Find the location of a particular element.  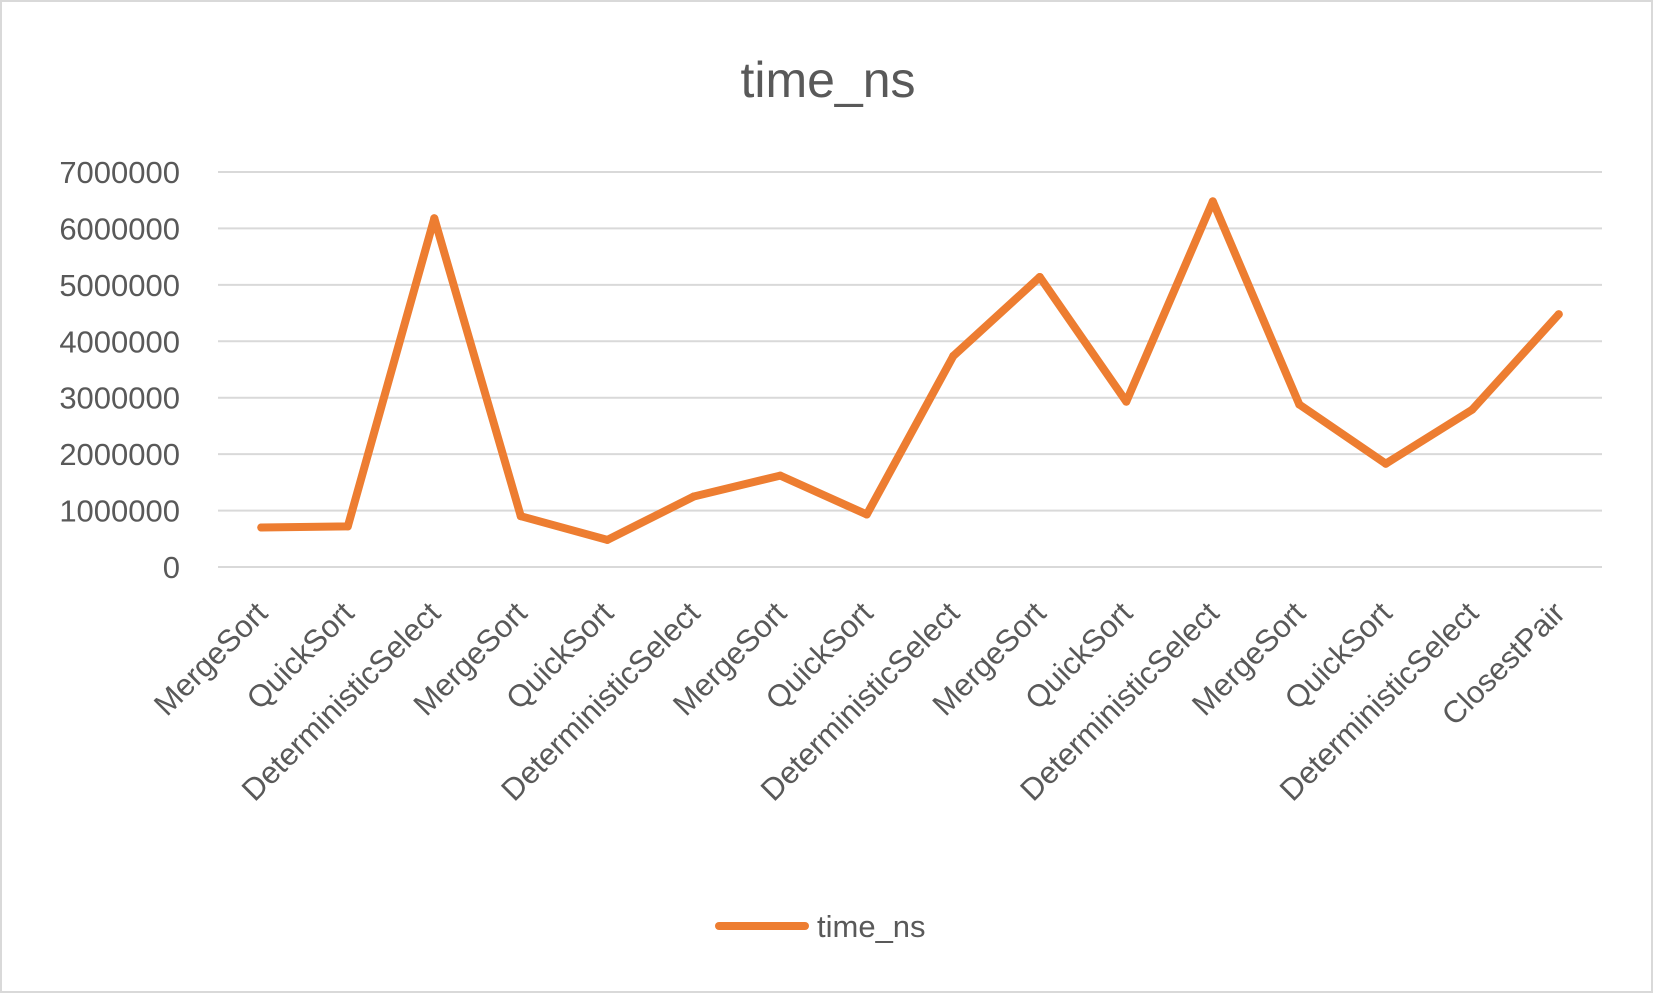

y-tick-label: 5000000 is located at coordinates (119, 285).